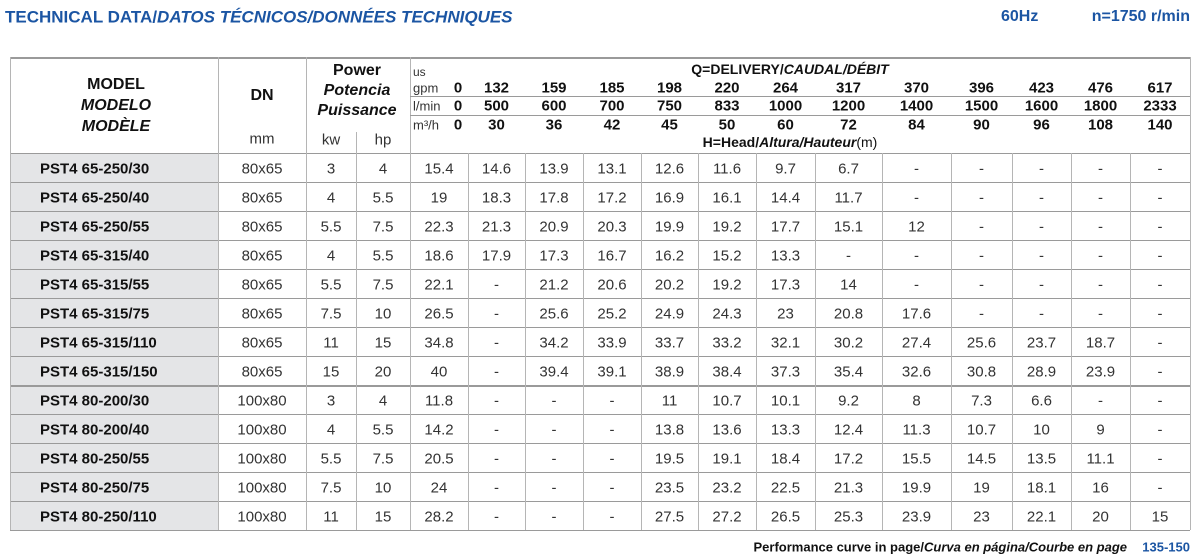 This screenshot has height=559, width=1199. What do you see at coordinates (612, 226) in the screenshot?
I see `head-value: 20.3` at bounding box center [612, 226].